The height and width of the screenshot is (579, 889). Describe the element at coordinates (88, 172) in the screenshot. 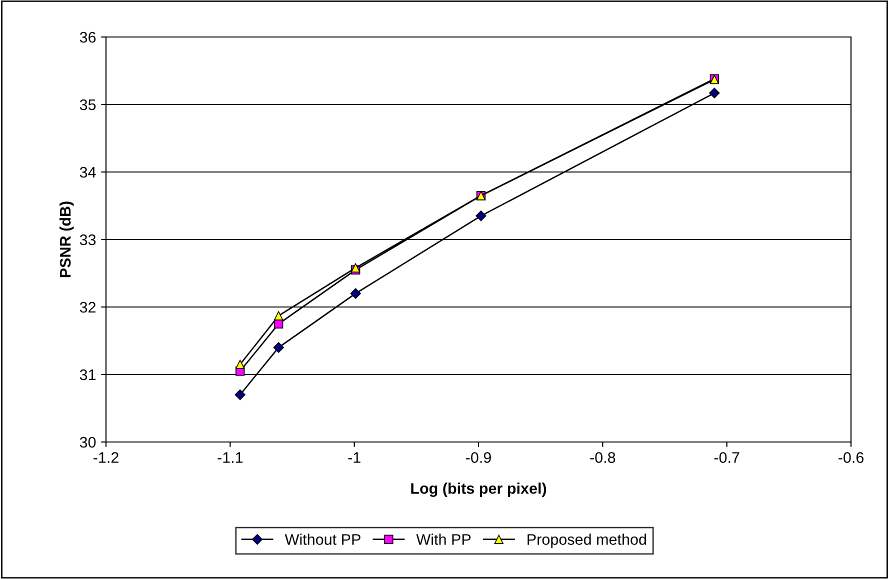

I see `y-tick-label: 34` at that location.